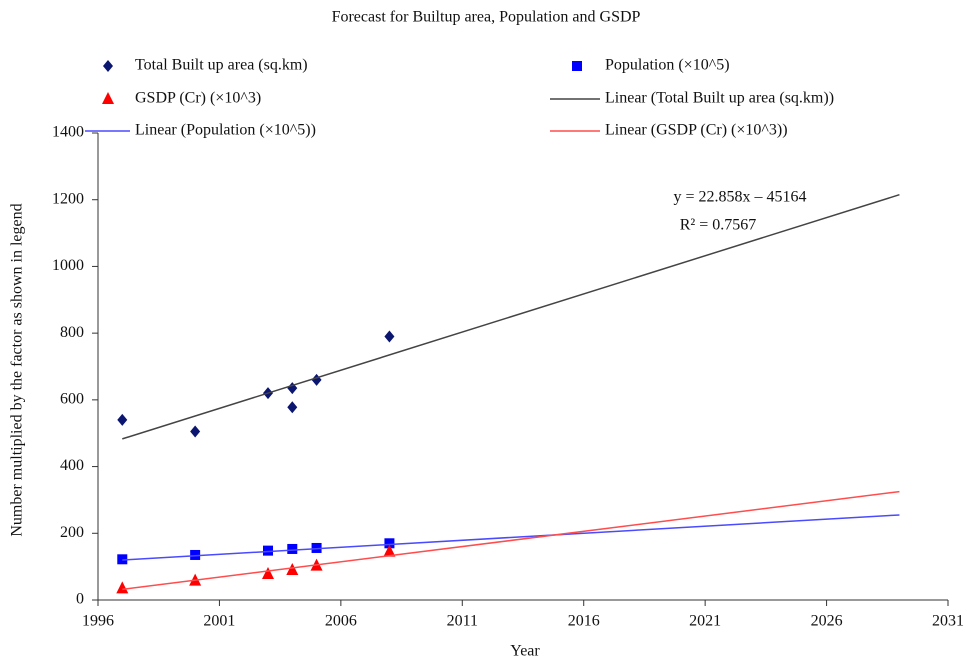 This screenshot has height=662, width=972. Describe the element at coordinates (705, 621) in the screenshot. I see `x-tick-label: 2021` at that location.